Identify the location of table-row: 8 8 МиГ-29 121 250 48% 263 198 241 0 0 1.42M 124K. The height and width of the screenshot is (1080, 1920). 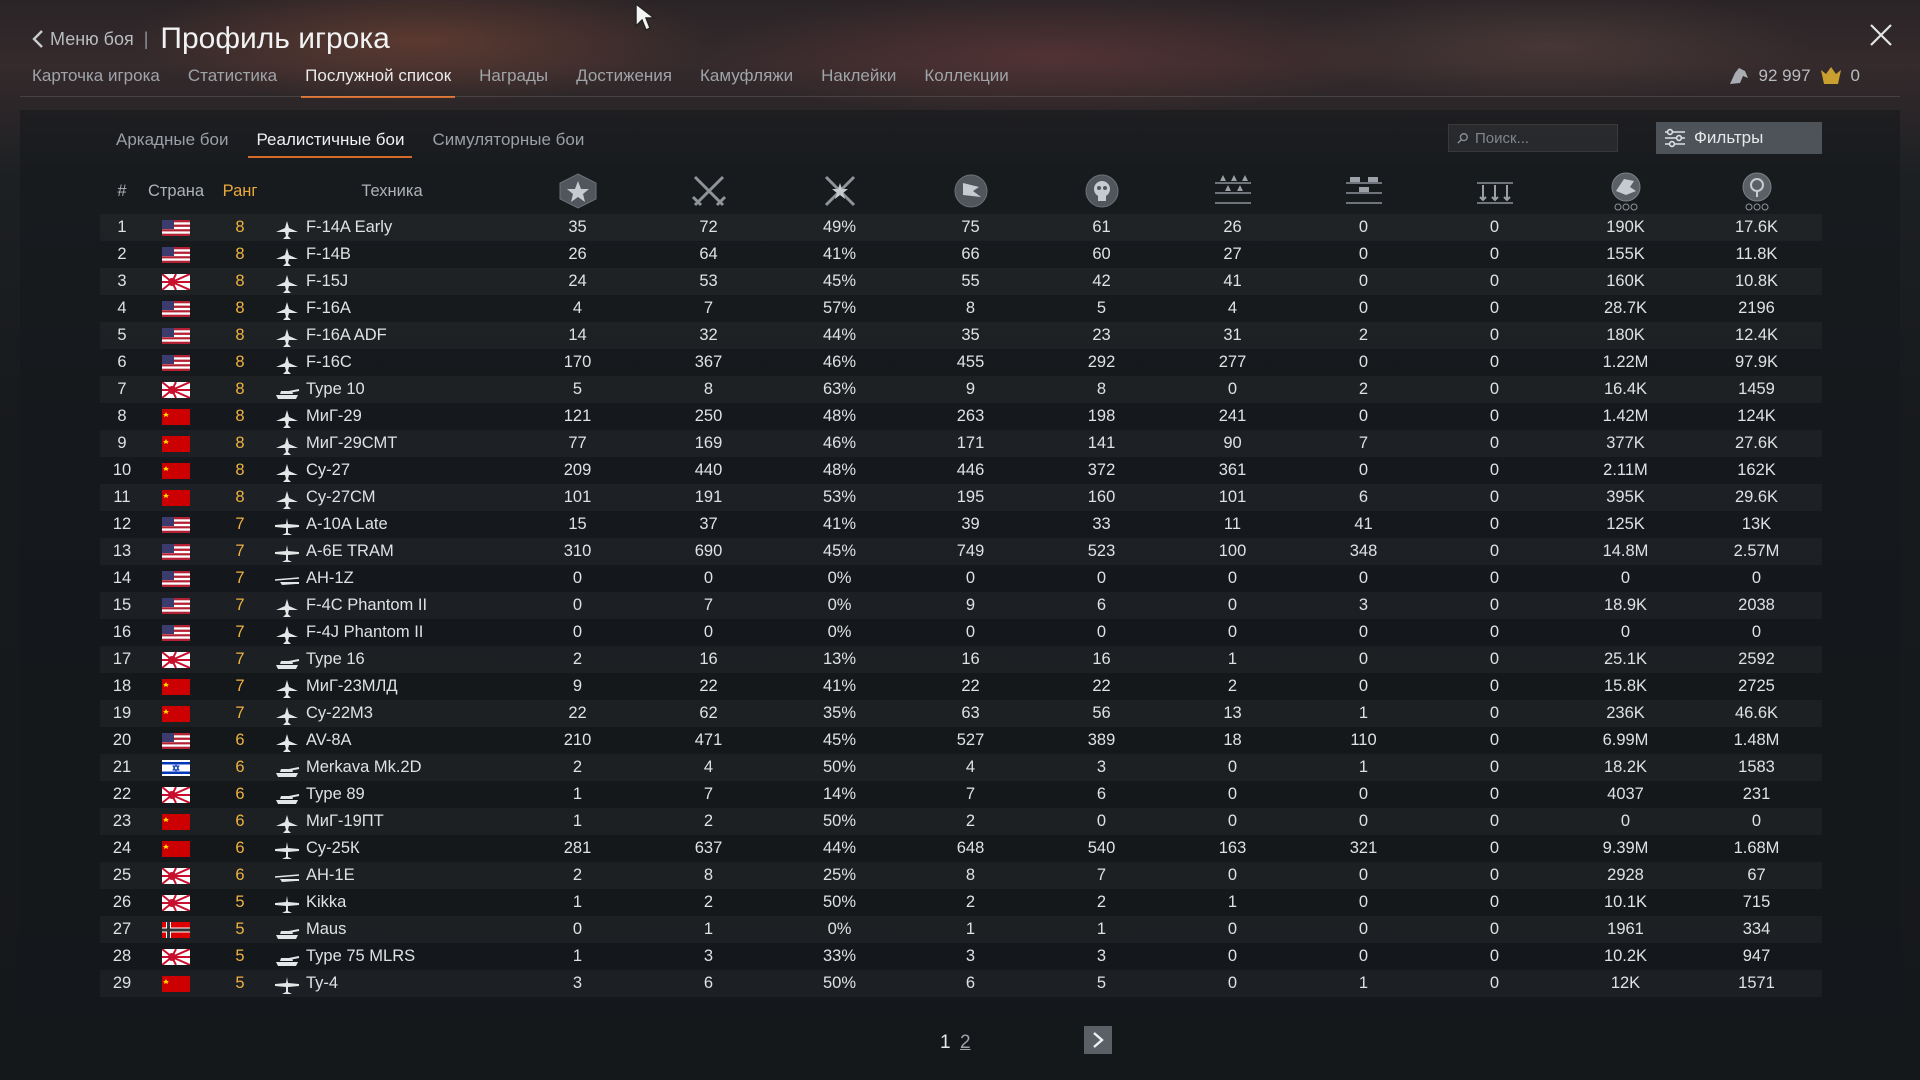
(961, 416).